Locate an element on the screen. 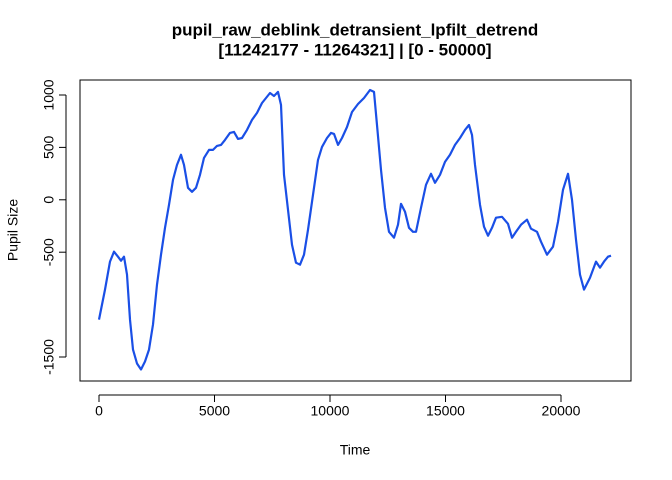  x-tick-label: 20000 is located at coordinates (561, 411).